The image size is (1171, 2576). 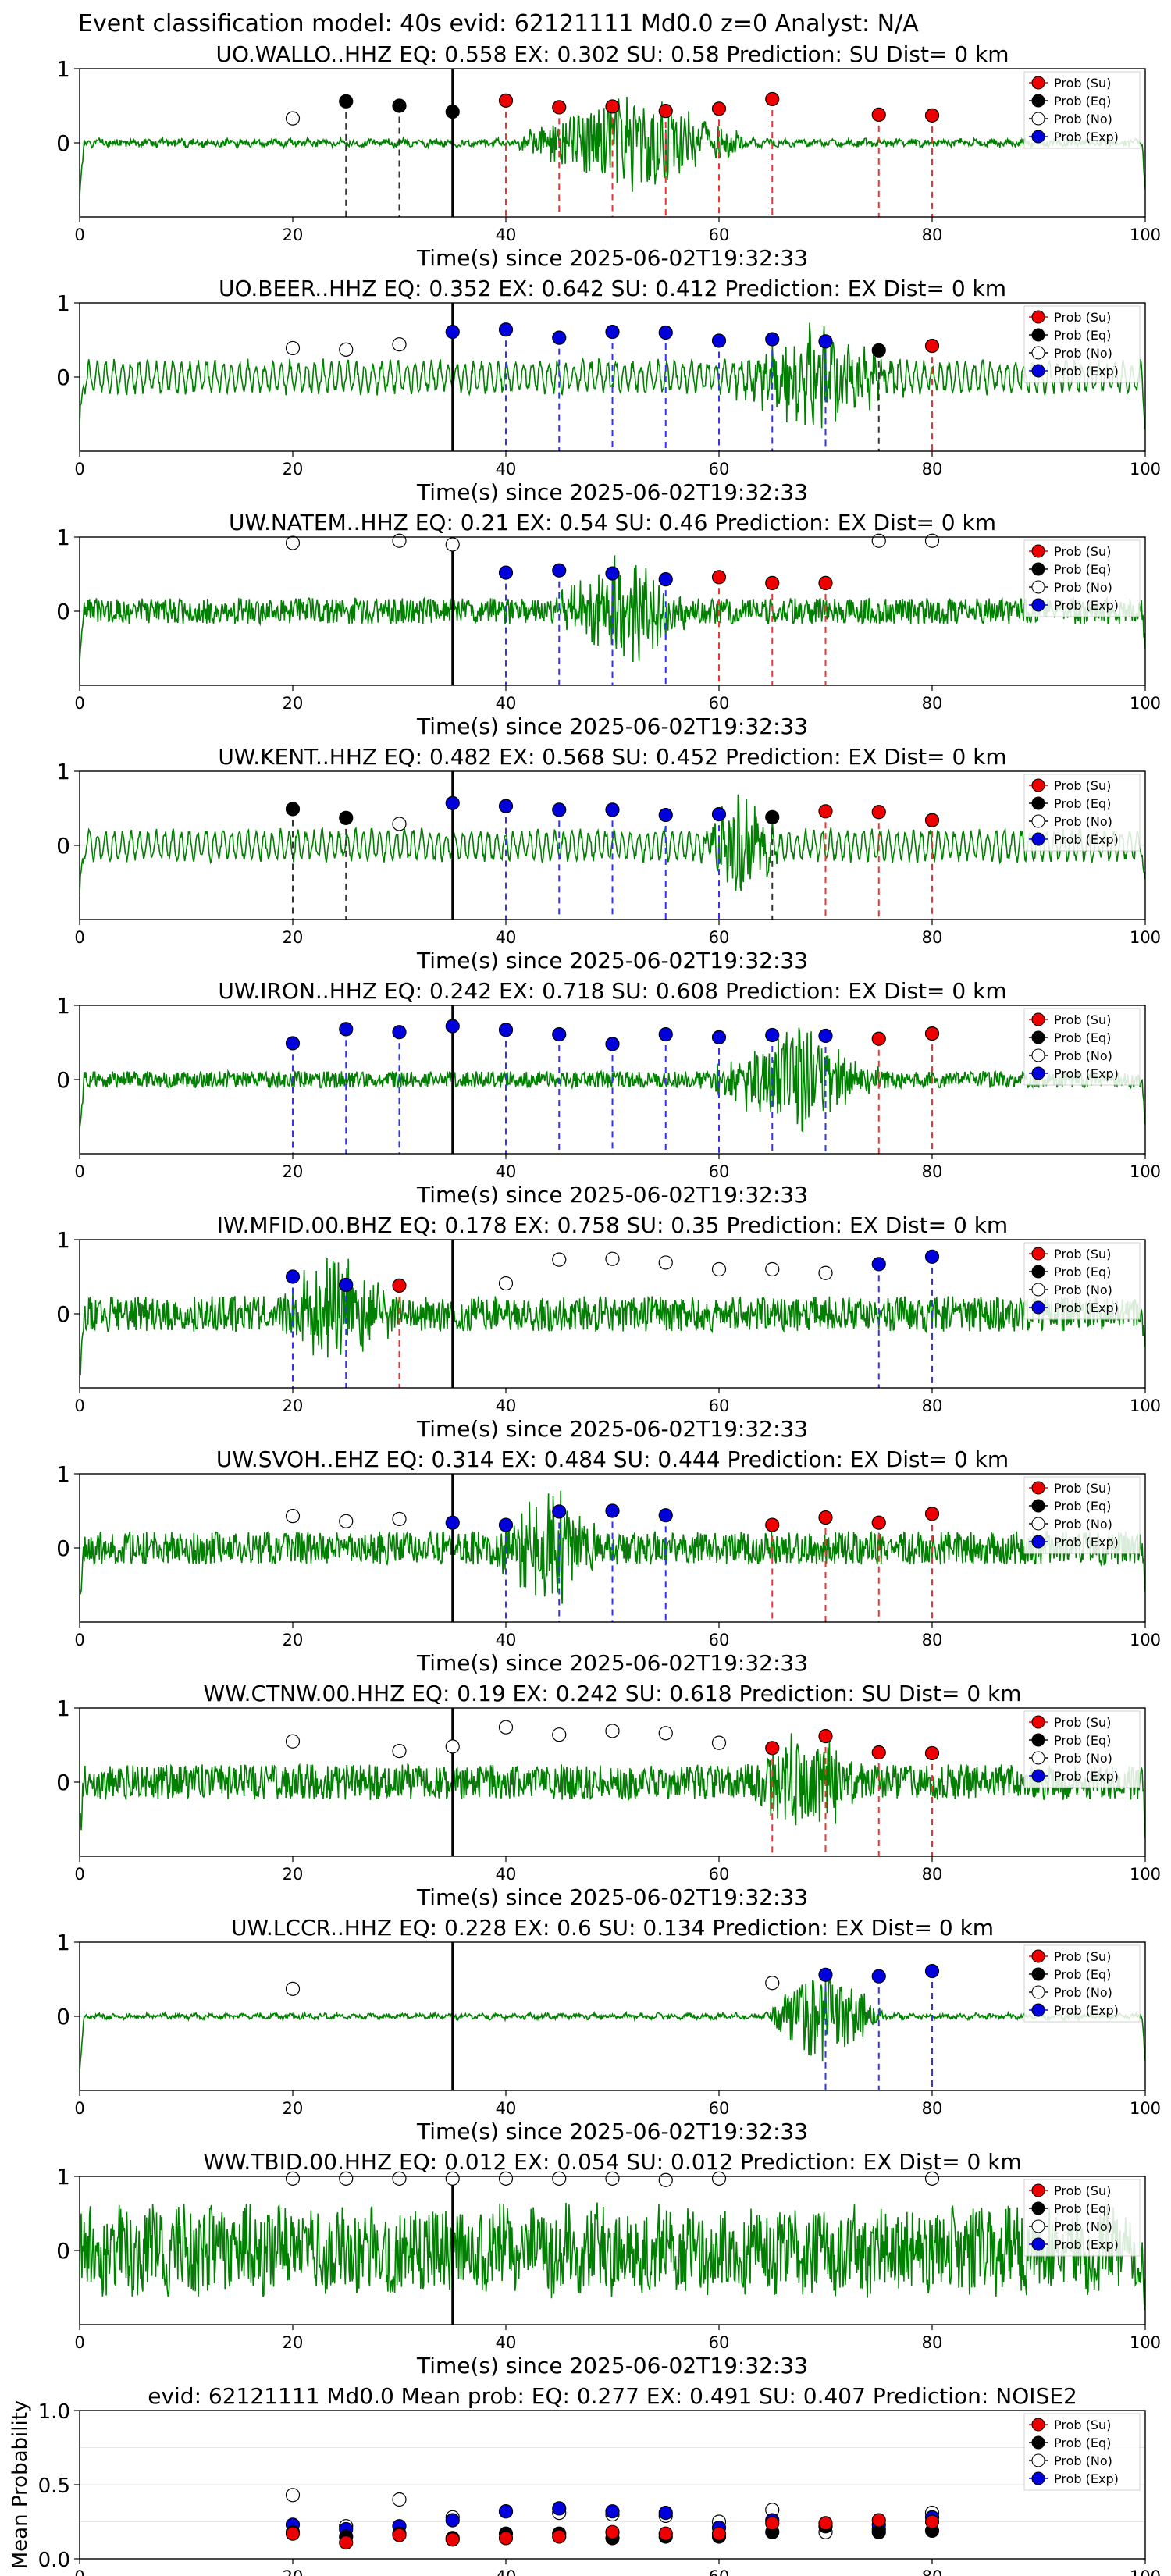 I want to click on mean-prob-marker-no, so click(x=399, y=2499).